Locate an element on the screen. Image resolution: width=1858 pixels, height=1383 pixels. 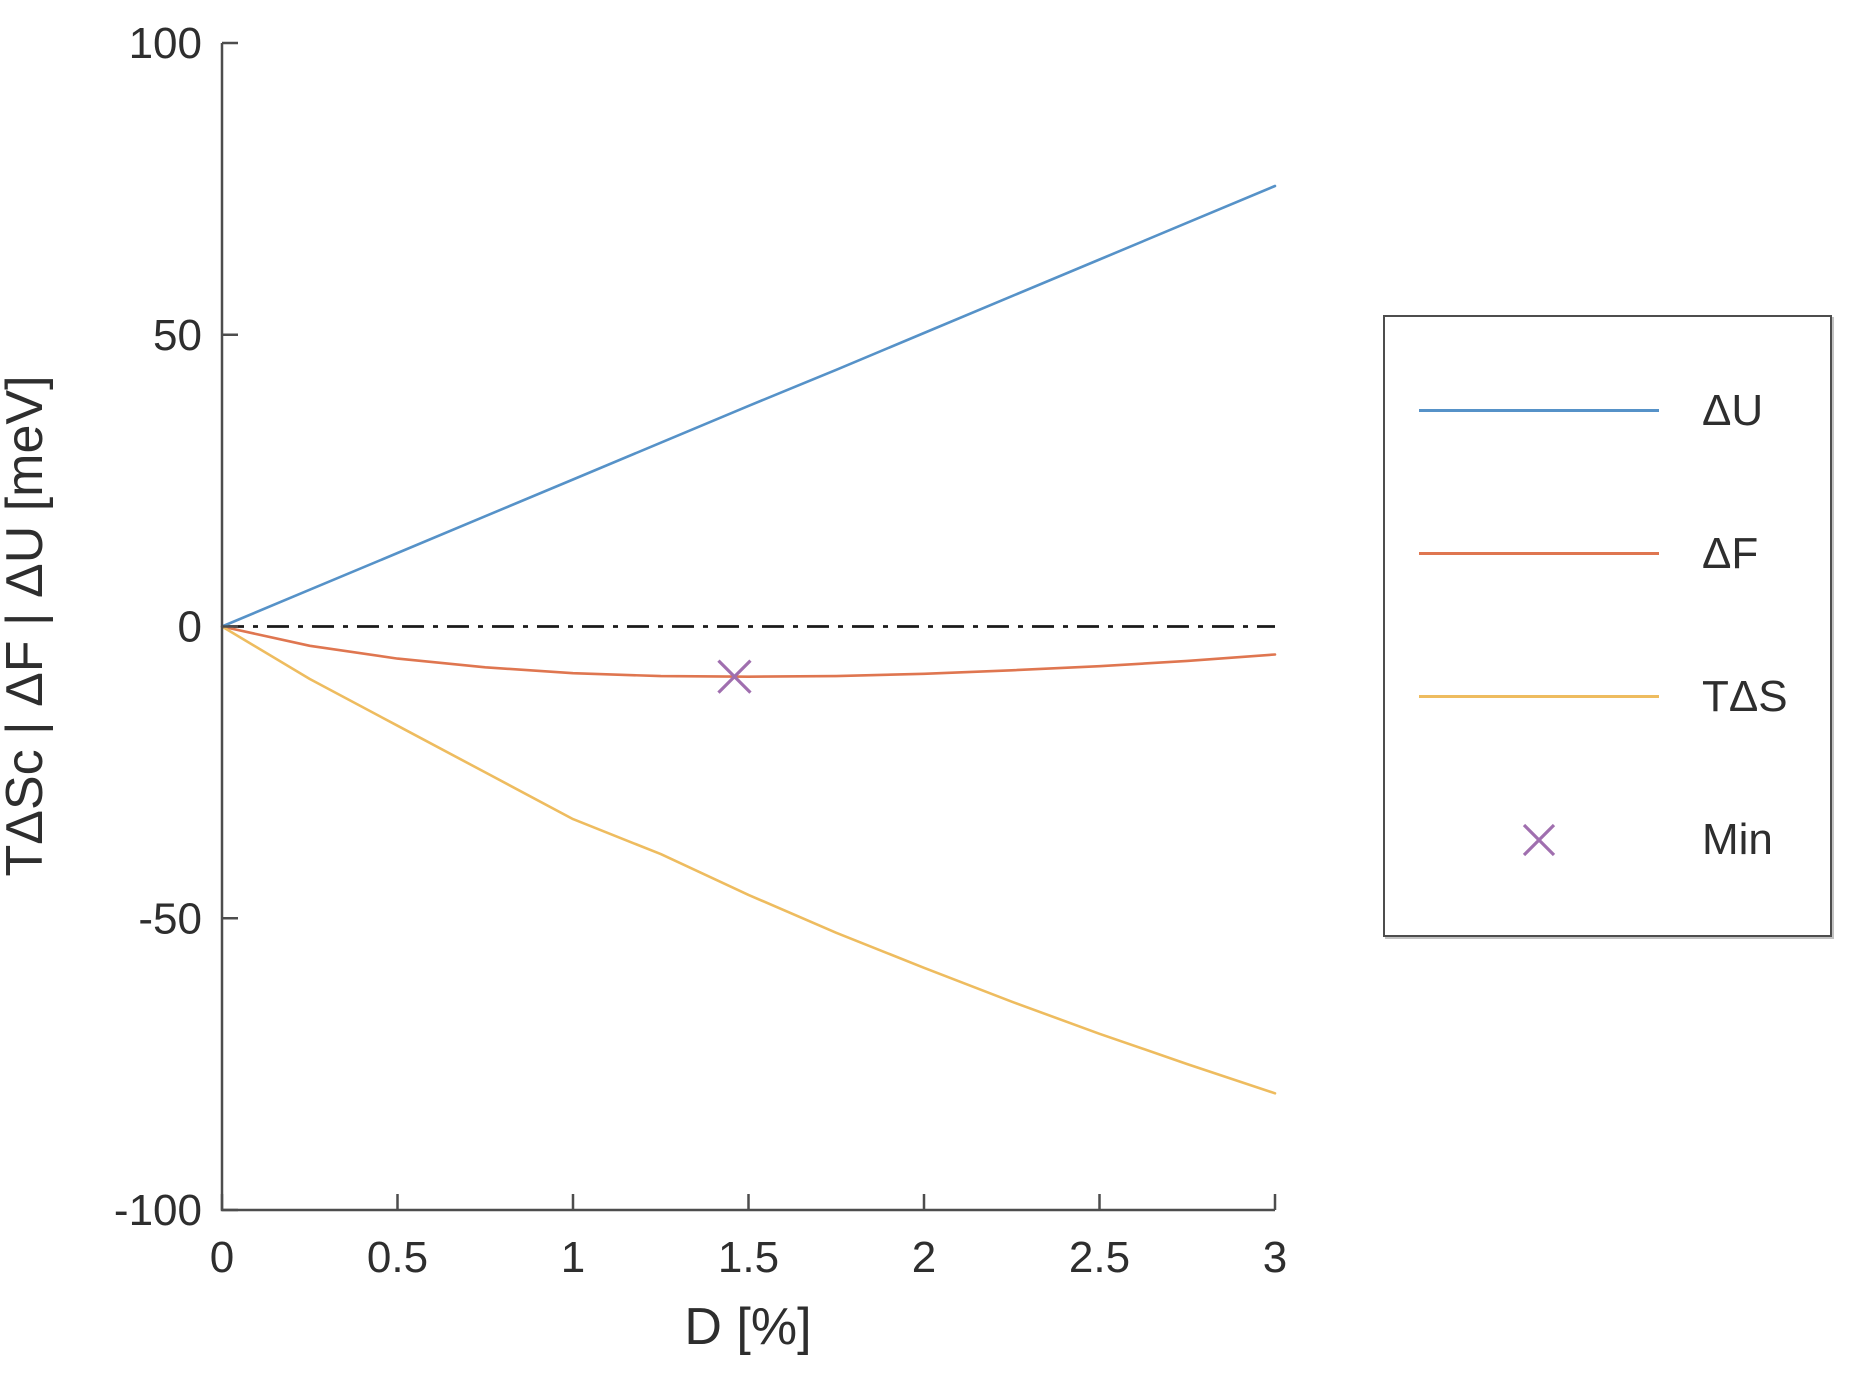
x-tick-label: 2 is located at coordinates (924, 1257).